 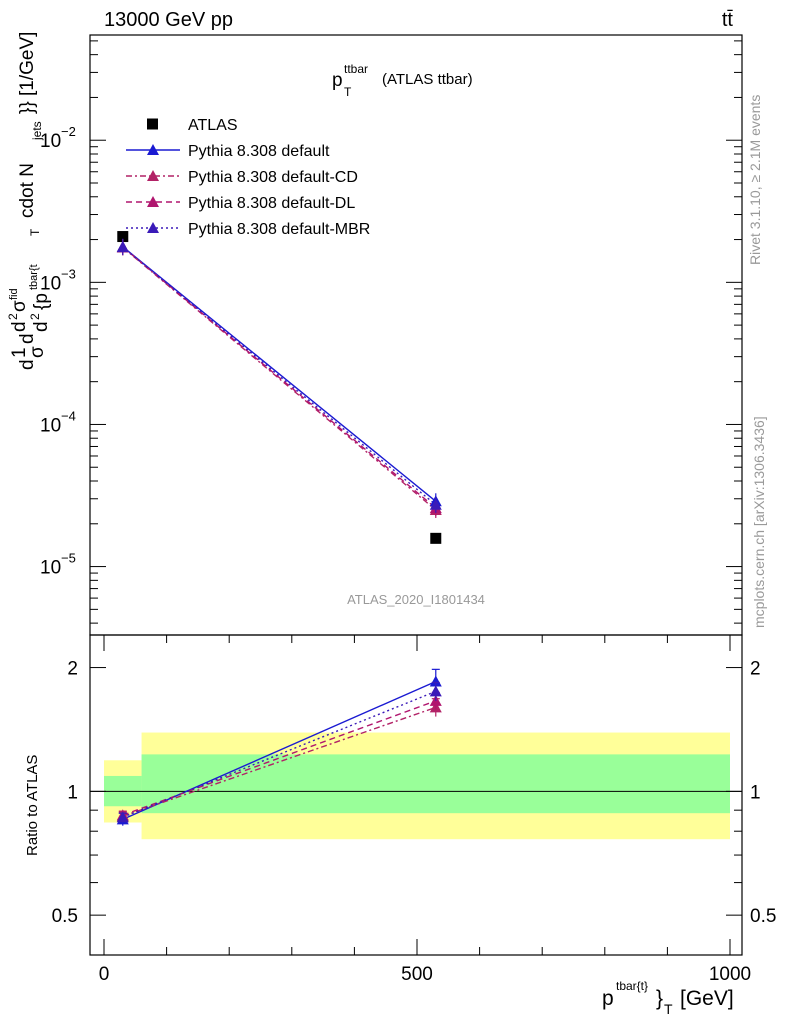 What do you see at coordinates (755, 180) in the screenshot?
I see `rivet-version-label: Rivet 3.1.10, ≥ 2.1M events` at bounding box center [755, 180].